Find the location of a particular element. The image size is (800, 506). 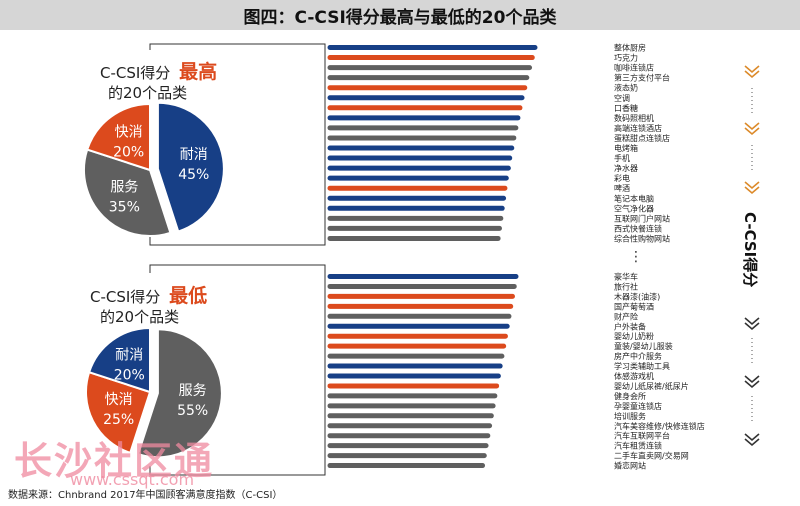

category-label-0-4: 液态奶 is located at coordinates (626, 88).